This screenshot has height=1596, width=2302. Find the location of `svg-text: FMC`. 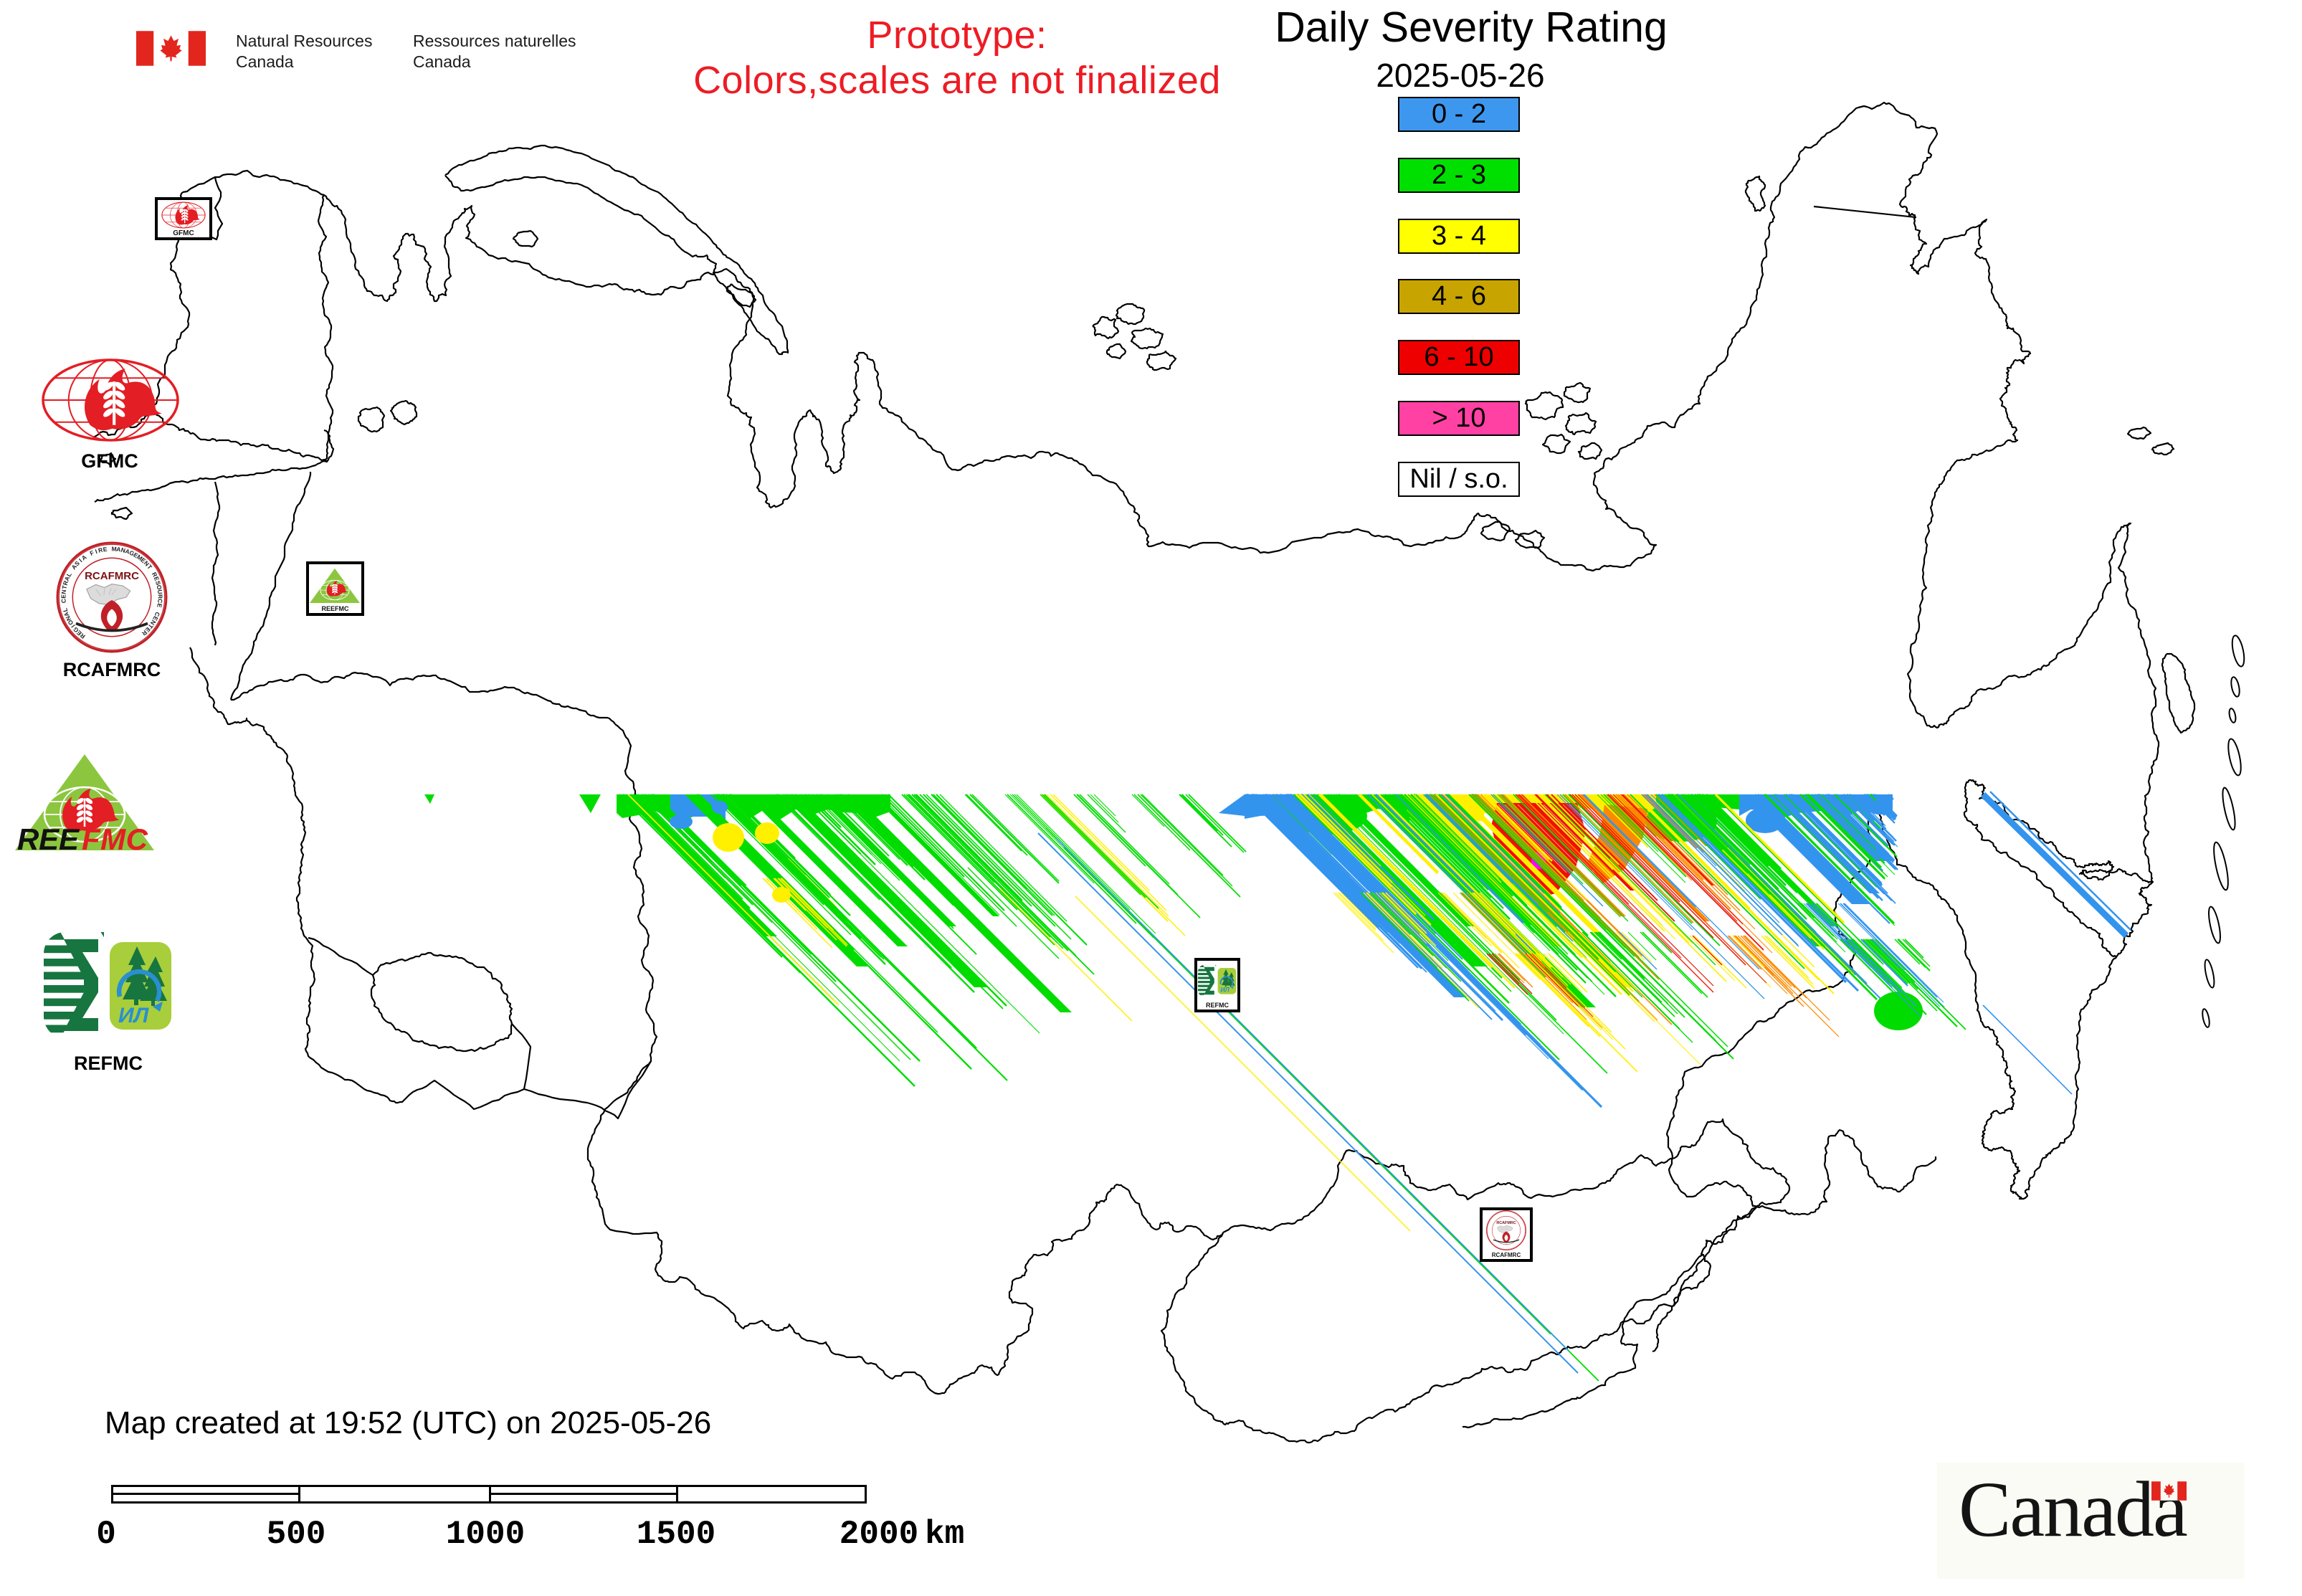

svg-text: FMC is located at coordinates (115, 839).